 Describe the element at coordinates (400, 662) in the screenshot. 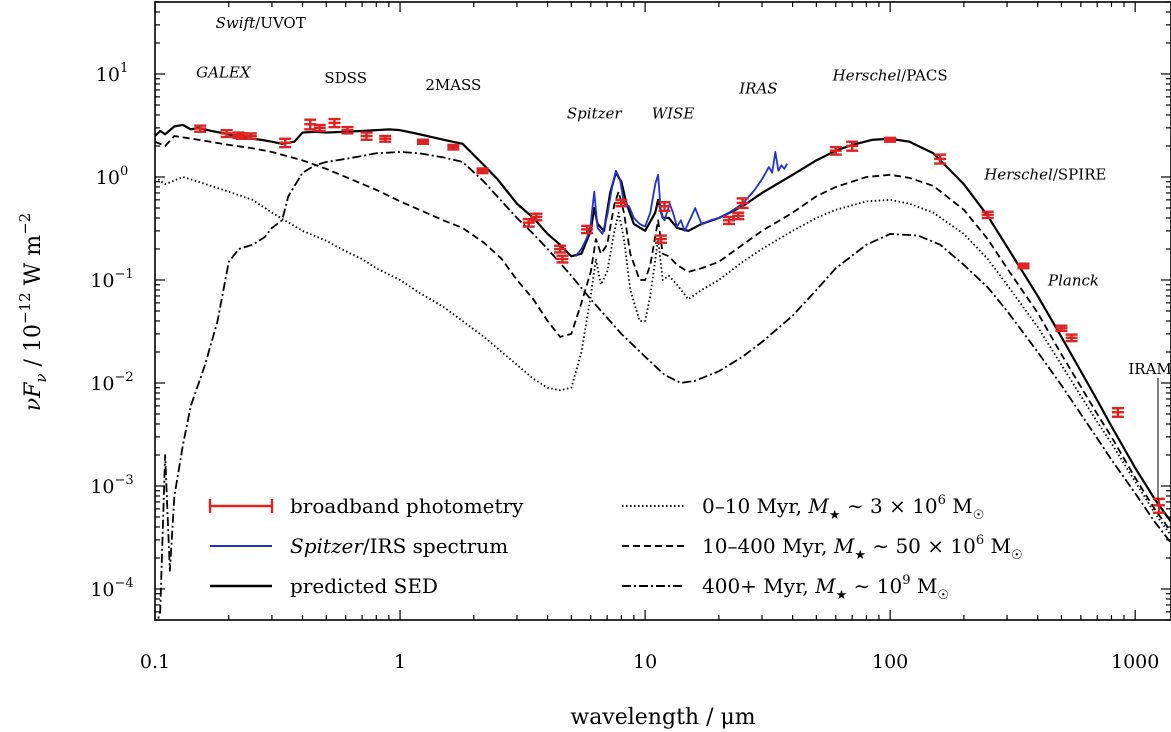

I see `x-tick-label: 1` at that location.